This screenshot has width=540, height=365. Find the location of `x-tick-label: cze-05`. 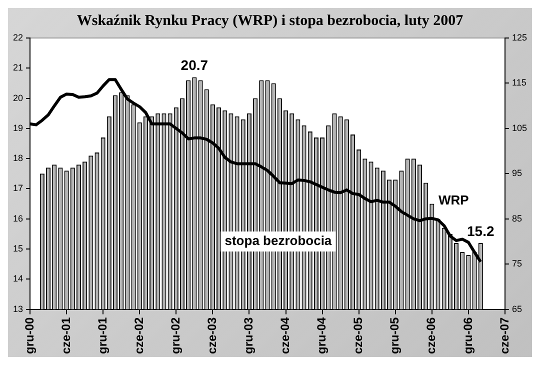

x-tick-label: cze-05 is located at coordinates (358, 335).